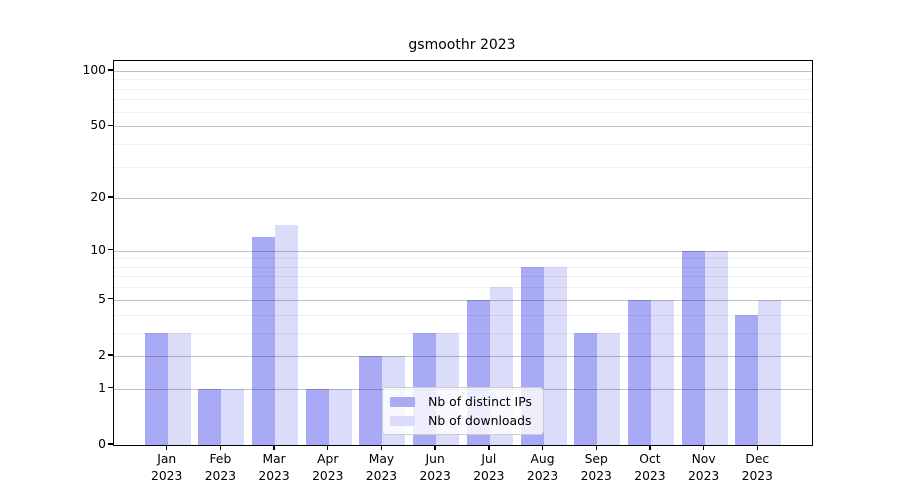 This screenshot has width=900, height=500. Describe the element at coordinates (403, 401) in the screenshot. I see `legend-swatch-distinct-ips-icon` at that location.